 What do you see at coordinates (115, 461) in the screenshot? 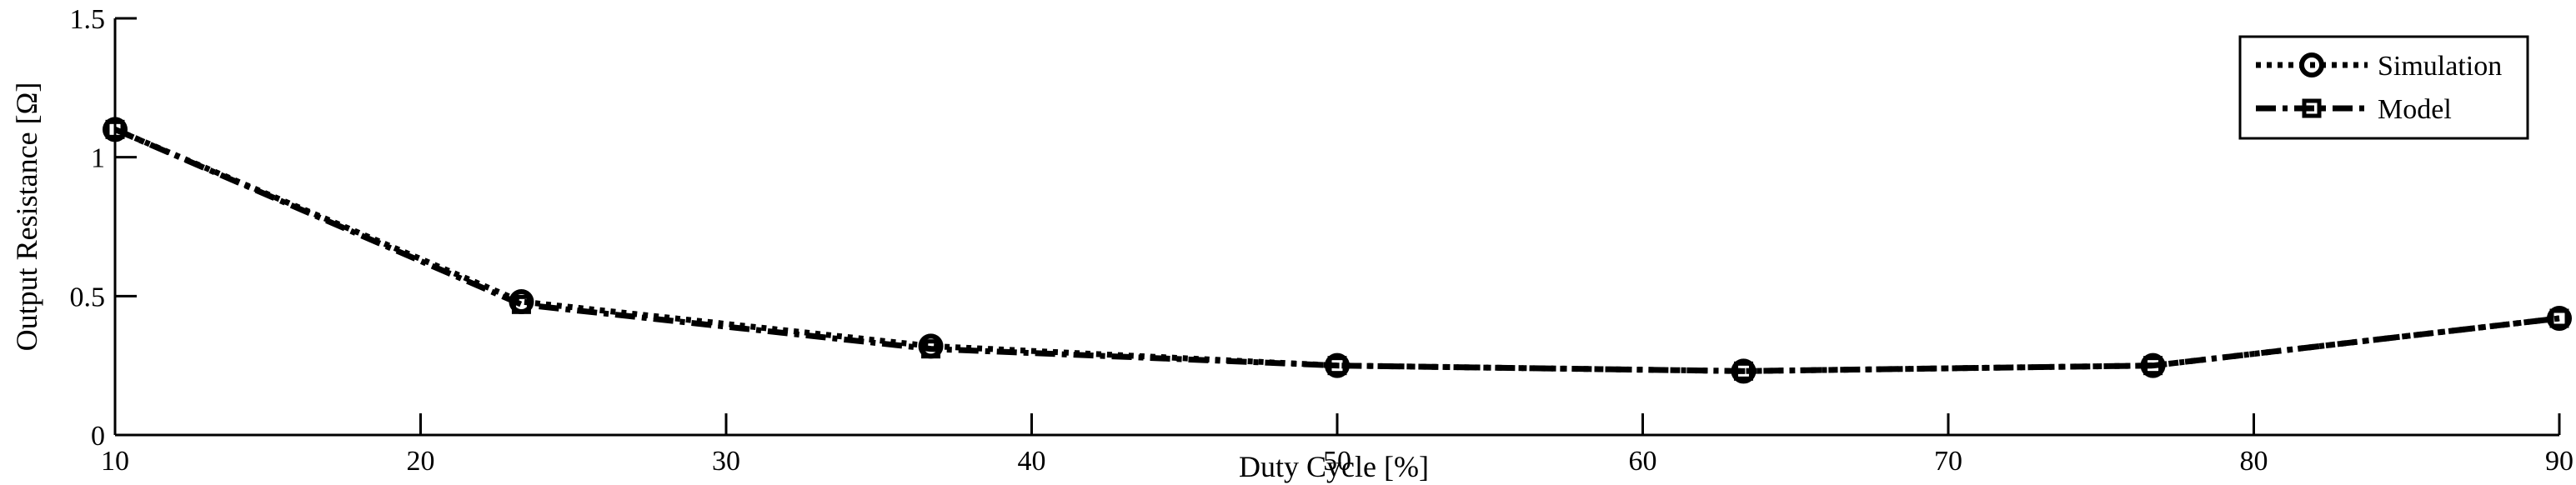
I see `x-tick-label: 10` at bounding box center [115, 461].